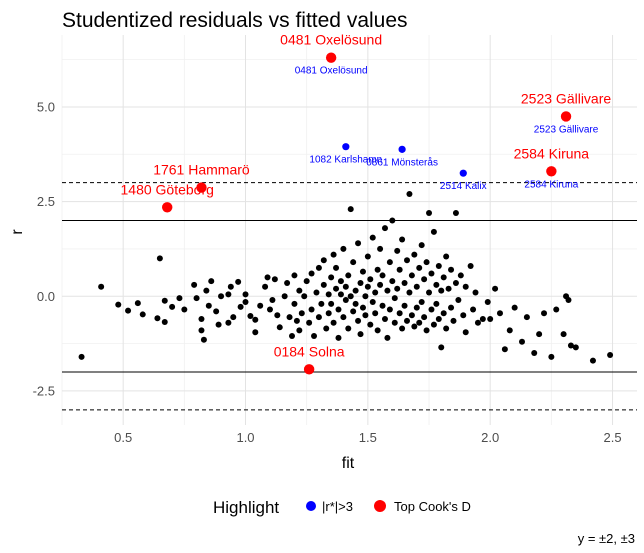 Image resolution: width=644 pixels, height=553 pixels. I want to click on point-label-blue: 0861 Mönsterås, so click(402, 162).